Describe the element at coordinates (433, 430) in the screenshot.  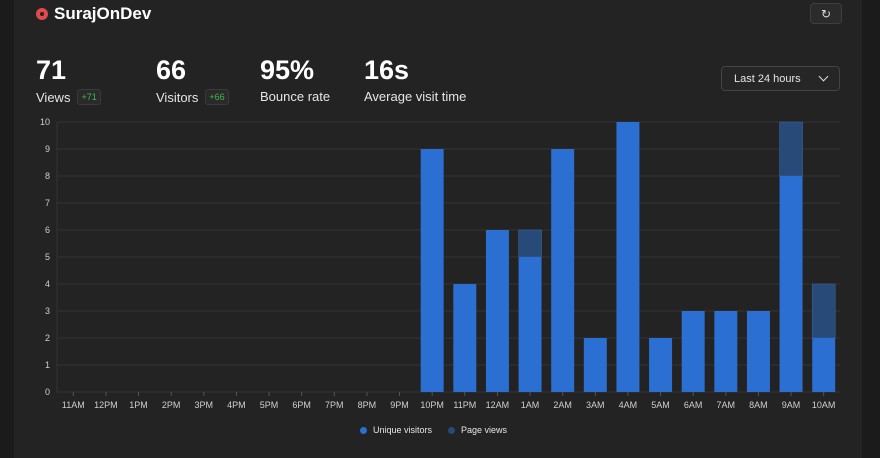
I see `chart-legend: Unique visitors Page views` at that location.